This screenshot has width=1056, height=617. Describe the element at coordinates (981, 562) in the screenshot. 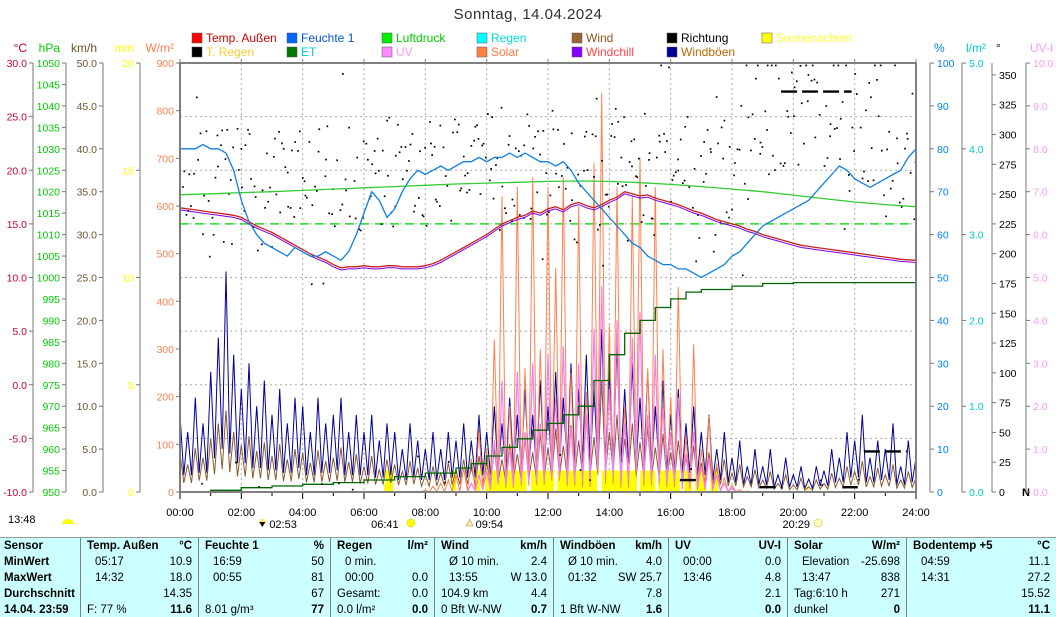

I see `table-cell-bodentemp-5: 04:59 11.1` at that location.